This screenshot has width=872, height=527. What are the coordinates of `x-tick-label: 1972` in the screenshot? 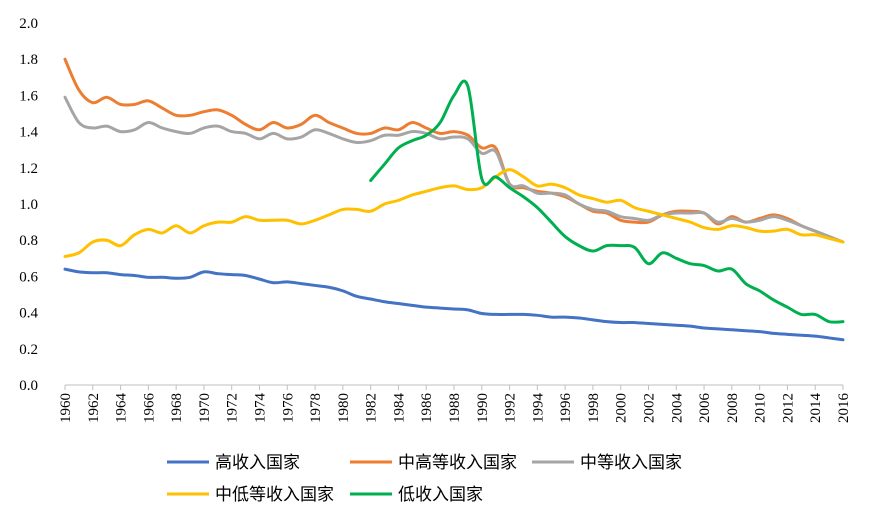 It's located at (233, 408).